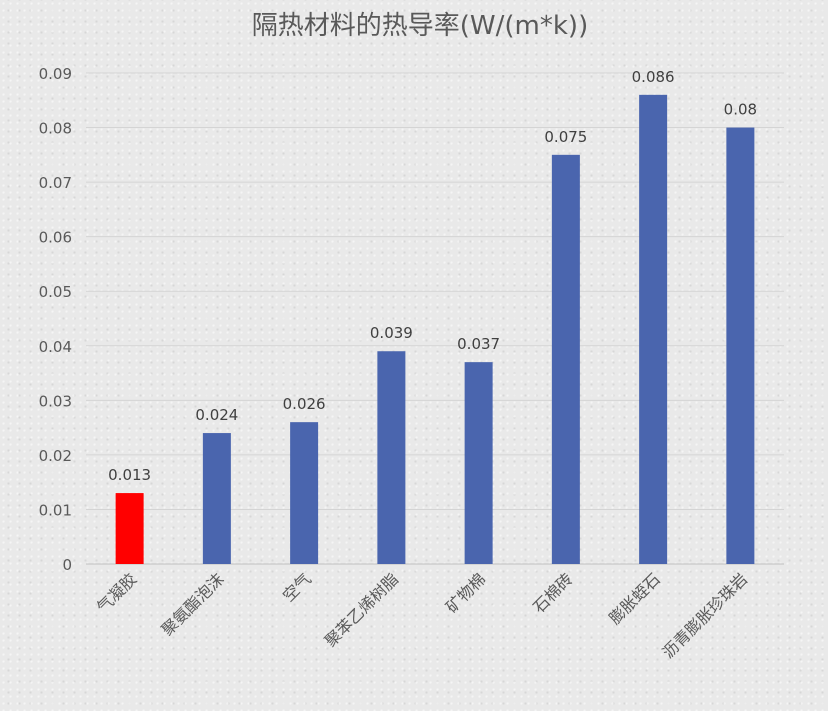 This screenshot has width=828, height=711. What do you see at coordinates (565, 137) in the screenshot?
I see `data-label: 0.075` at bounding box center [565, 137].